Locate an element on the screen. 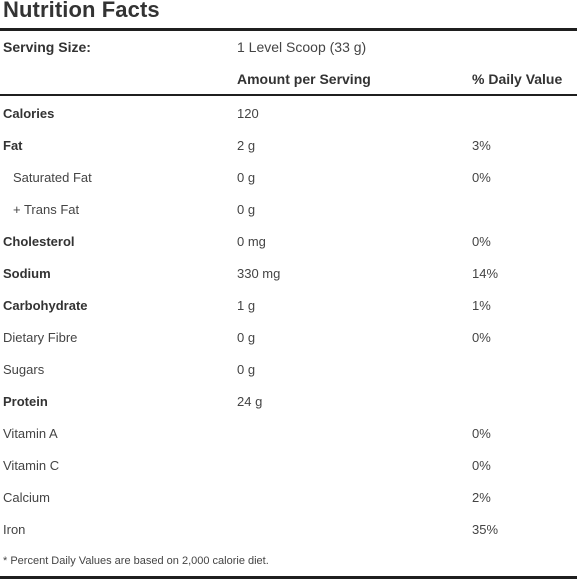 This screenshot has height=586, width=577. serving-size-value: 1 Level Scoop (33 g) is located at coordinates (302, 47).